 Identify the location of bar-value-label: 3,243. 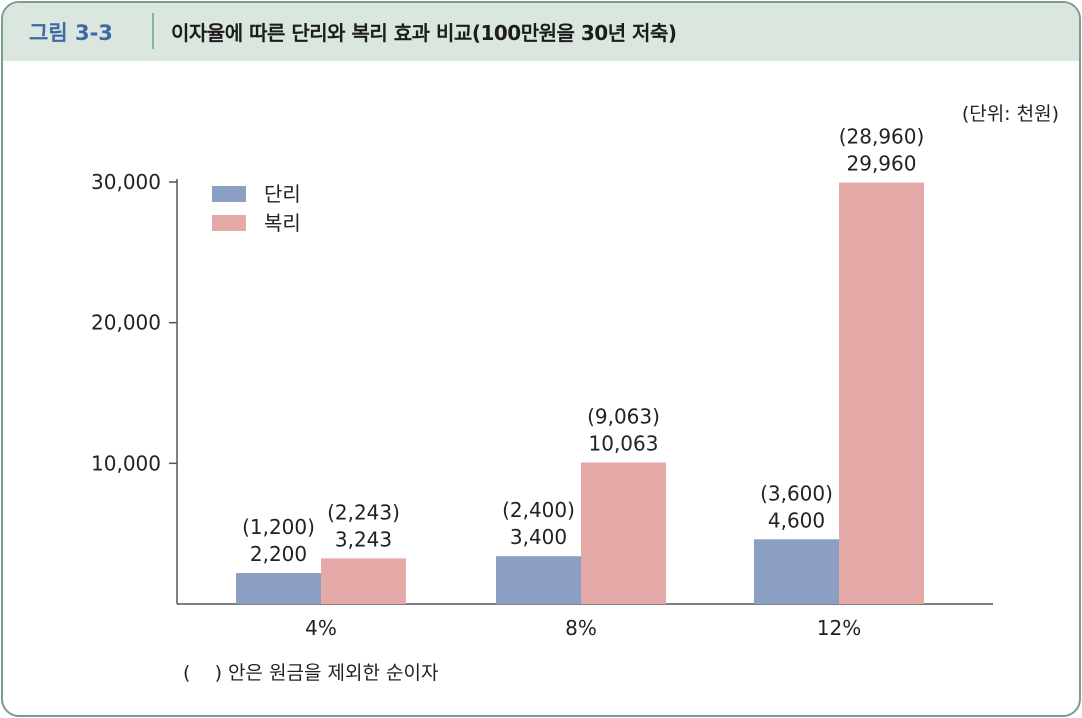
(363, 539).